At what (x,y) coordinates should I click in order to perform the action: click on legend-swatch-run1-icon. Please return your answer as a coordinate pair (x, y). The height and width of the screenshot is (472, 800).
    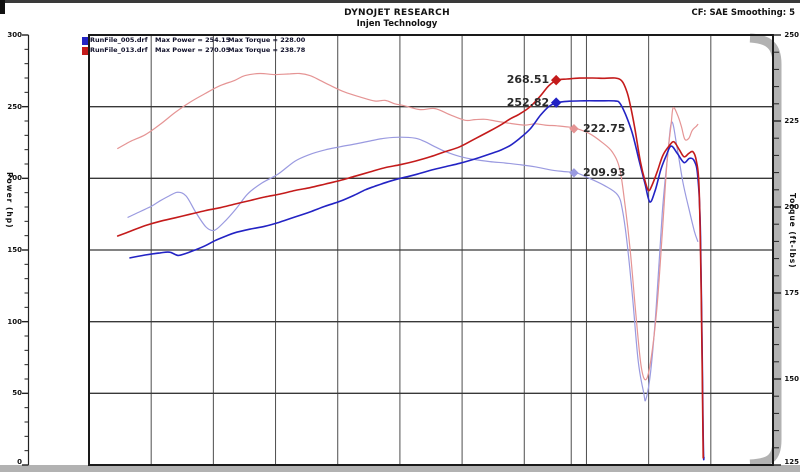
    Looking at the image, I should click on (85, 41).